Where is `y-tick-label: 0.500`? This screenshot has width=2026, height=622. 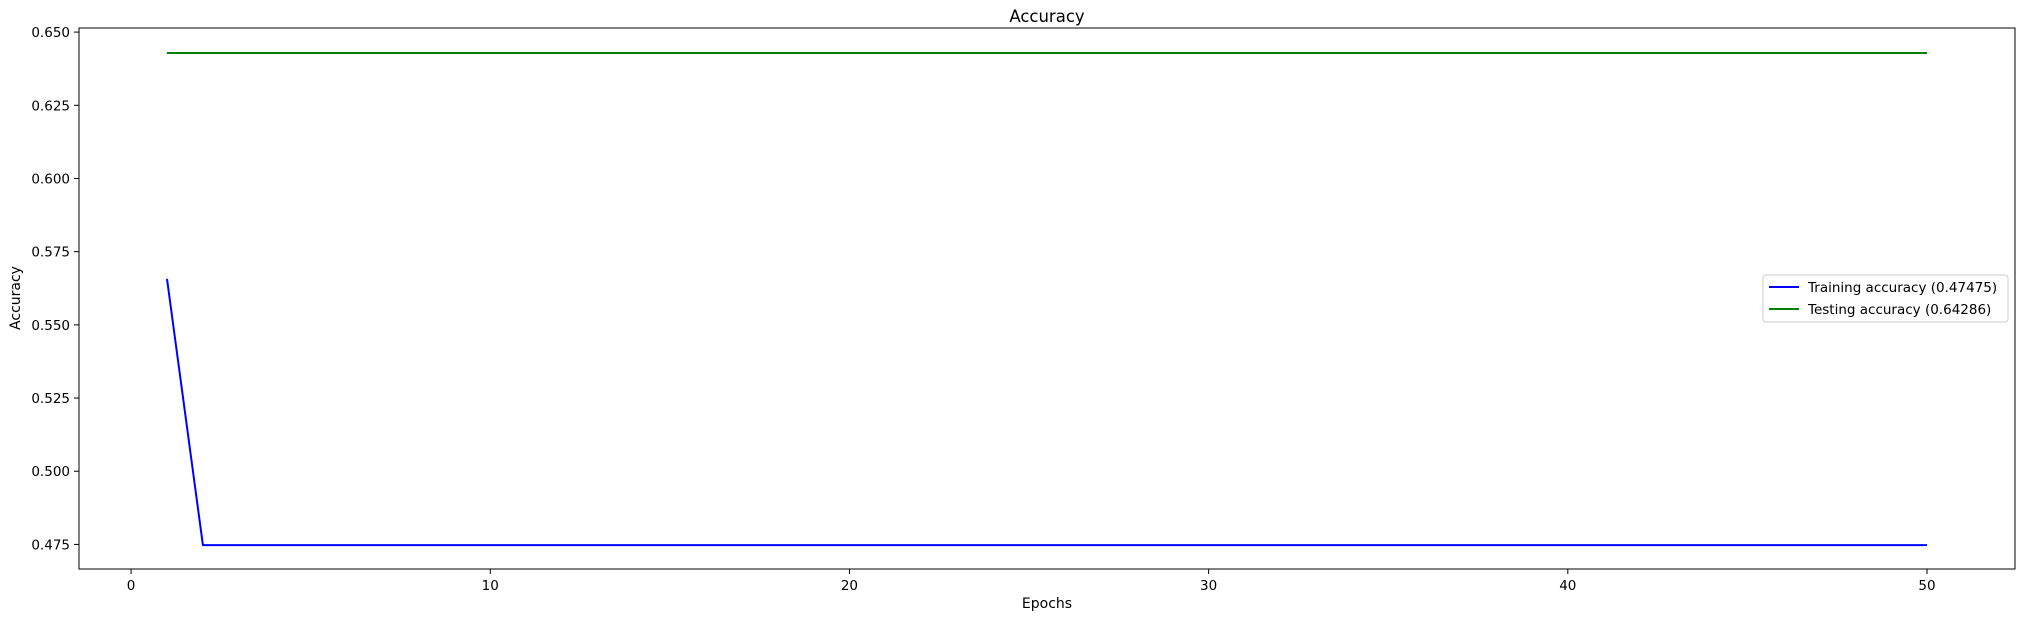
y-tick-label: 0.500 is located at coordinates (50, 472).